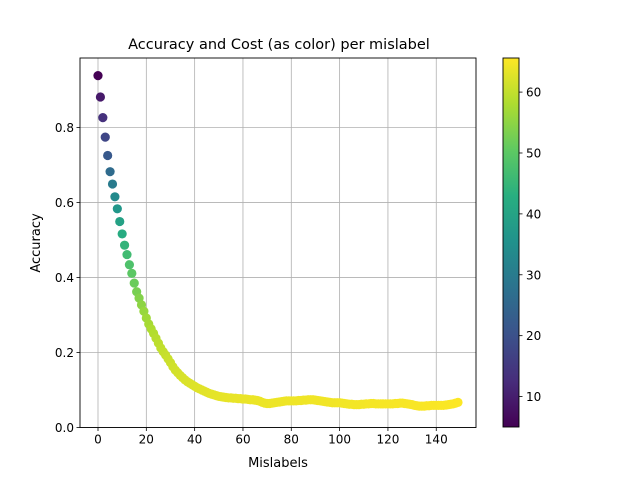  I want to click on x-tick-label: 20, so click(146, 440).